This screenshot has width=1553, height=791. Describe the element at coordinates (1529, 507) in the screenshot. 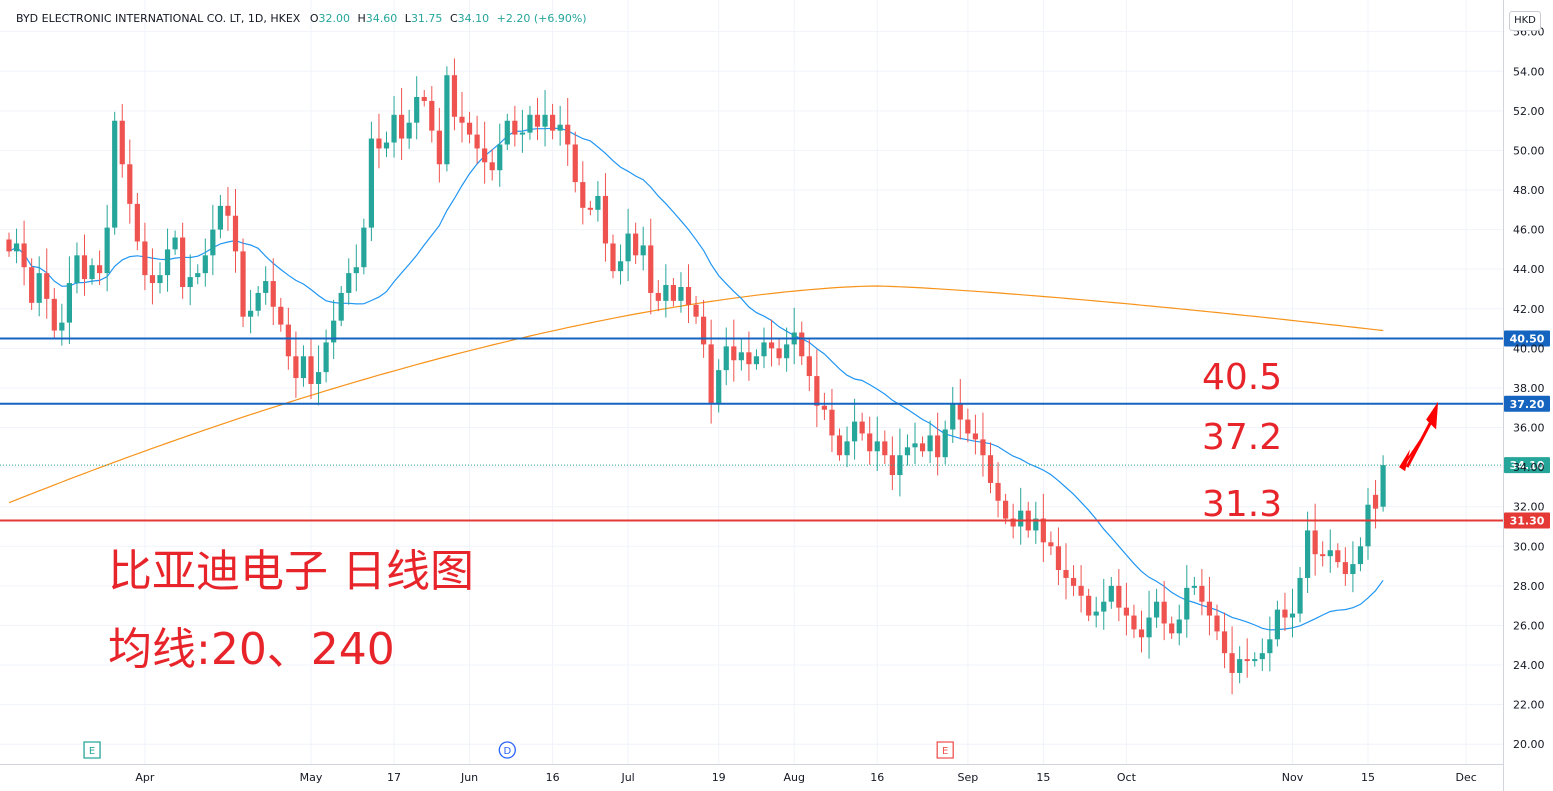

I see `price-tick-label: 32.00` at that location.